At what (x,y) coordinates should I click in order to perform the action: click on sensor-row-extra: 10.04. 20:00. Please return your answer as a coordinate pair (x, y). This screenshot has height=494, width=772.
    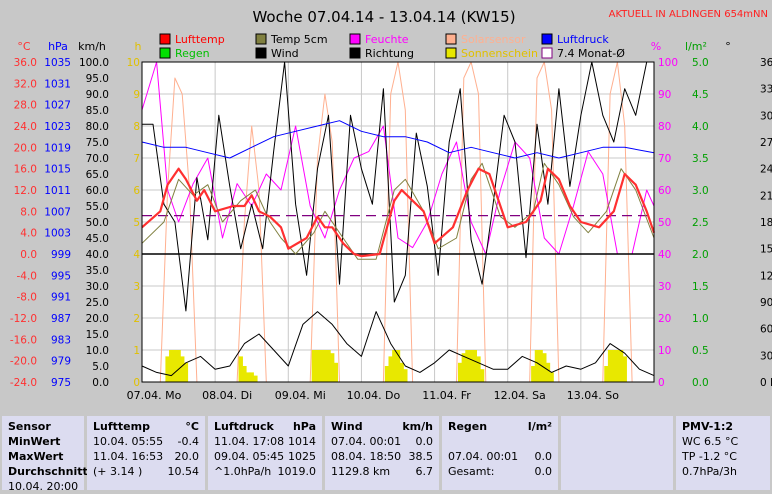
    Looking at the image, I should click on (43, 486).